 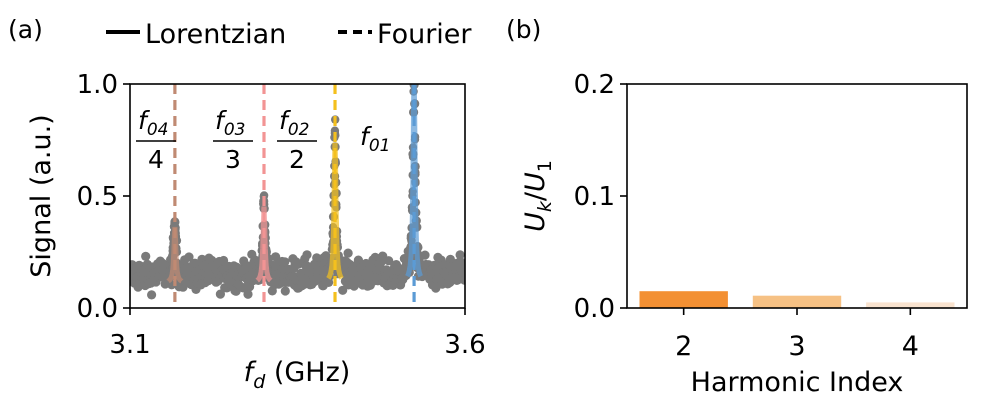 What do you see at coordinates (289, 34) in the screenshot?
I see `legend: Lorentzian Fourier` at bounding box center [289, 34].